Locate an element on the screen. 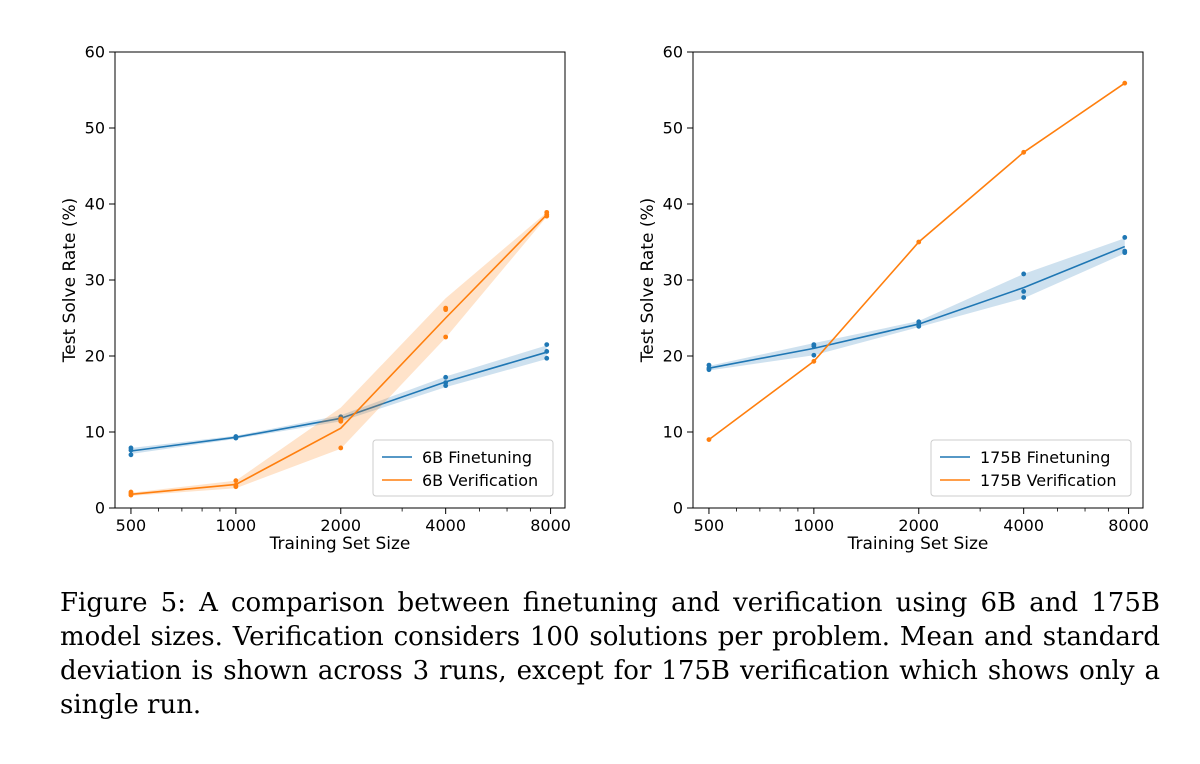  legend-label: 175B Finetuning is located at coordinates (1045, 457).